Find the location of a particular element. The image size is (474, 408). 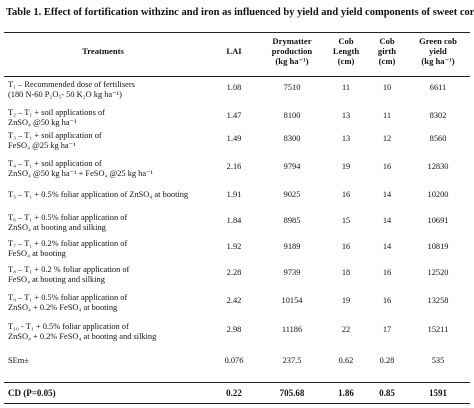

cell-cob-girth: 0.28 is located at coordinates (387, 360).